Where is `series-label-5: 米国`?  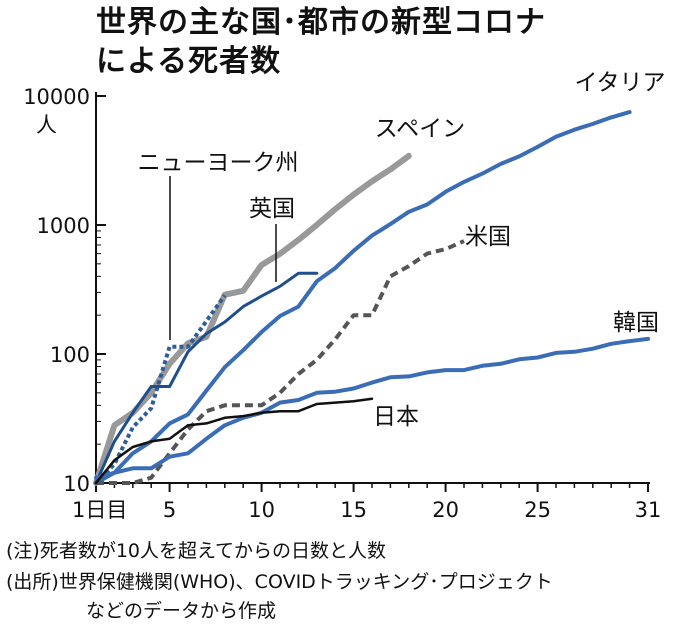
series-label-5: 米国 is located at coordinates (488, 237).